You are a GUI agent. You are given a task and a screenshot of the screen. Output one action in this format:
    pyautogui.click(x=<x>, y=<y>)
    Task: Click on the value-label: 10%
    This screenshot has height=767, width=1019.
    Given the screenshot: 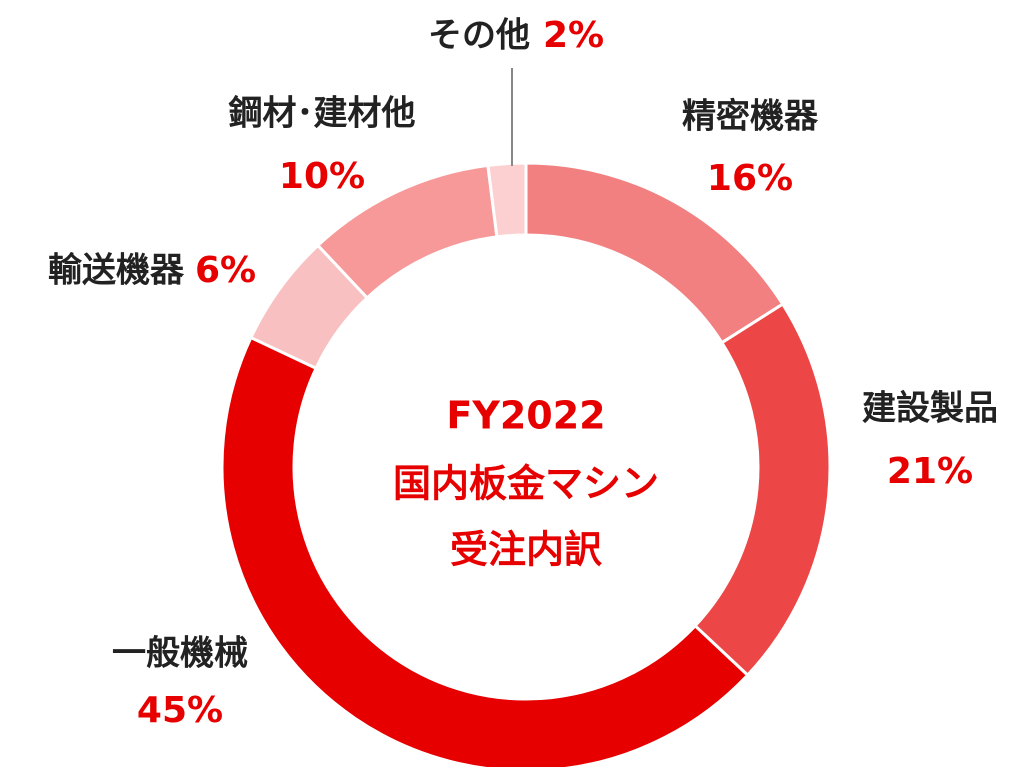 What is the action you would take?
    pyautogui.click(x=322, y=176)
    